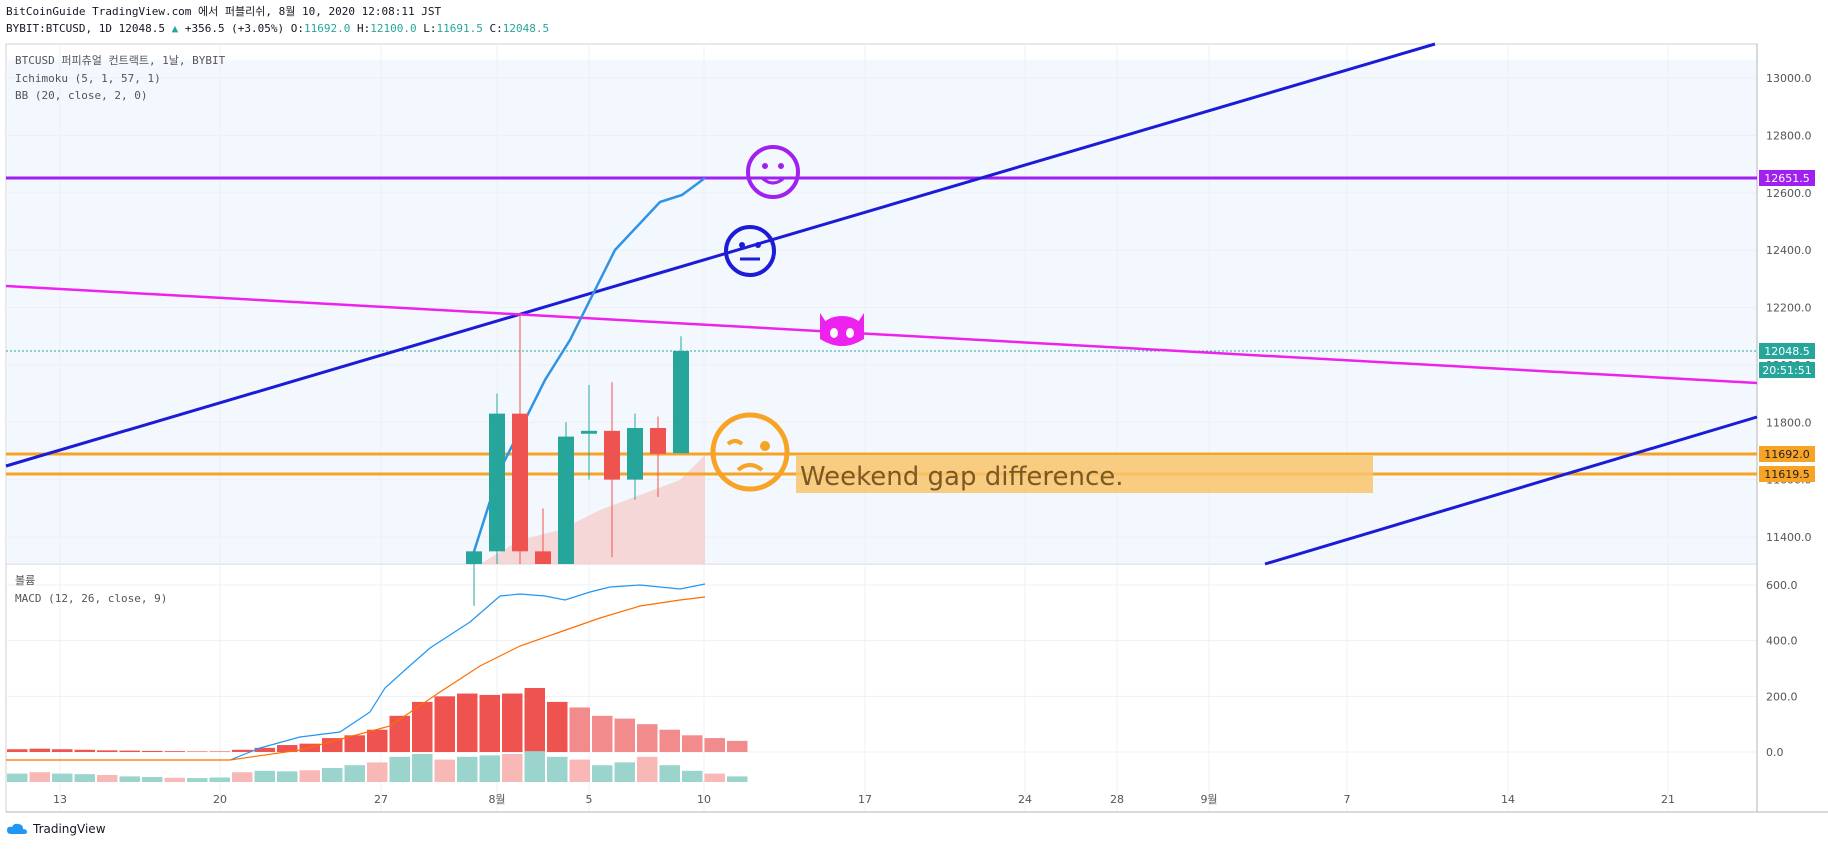 The width and height of the screenshot is (1828, 849). What do you see at coordinates (704, 799) in the screenshot?
I see `time-tick-label: 10` at bounding box center [704, 799].